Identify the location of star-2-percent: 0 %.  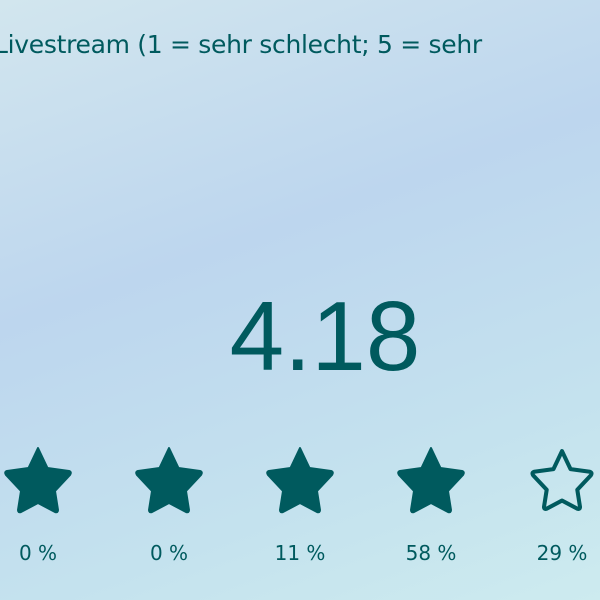
(169, 553).